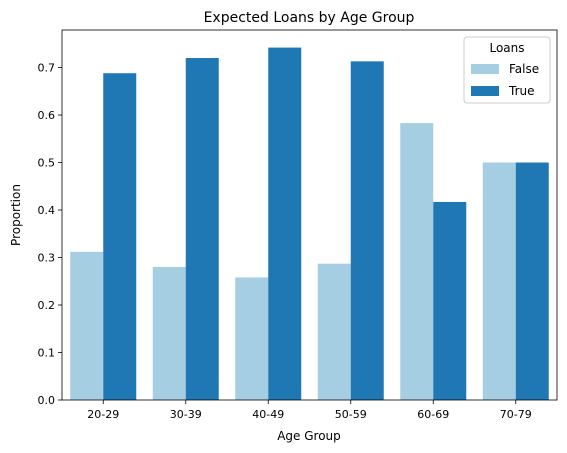 Image resolution: width=567 pixels, height=453 pixels. Describe the element at coordinates (50, 234) in the screenshot. I see `y-axis: 0.0 0.1 0.2 0.3 0.4 0.5 0.6 0.7` at that location.